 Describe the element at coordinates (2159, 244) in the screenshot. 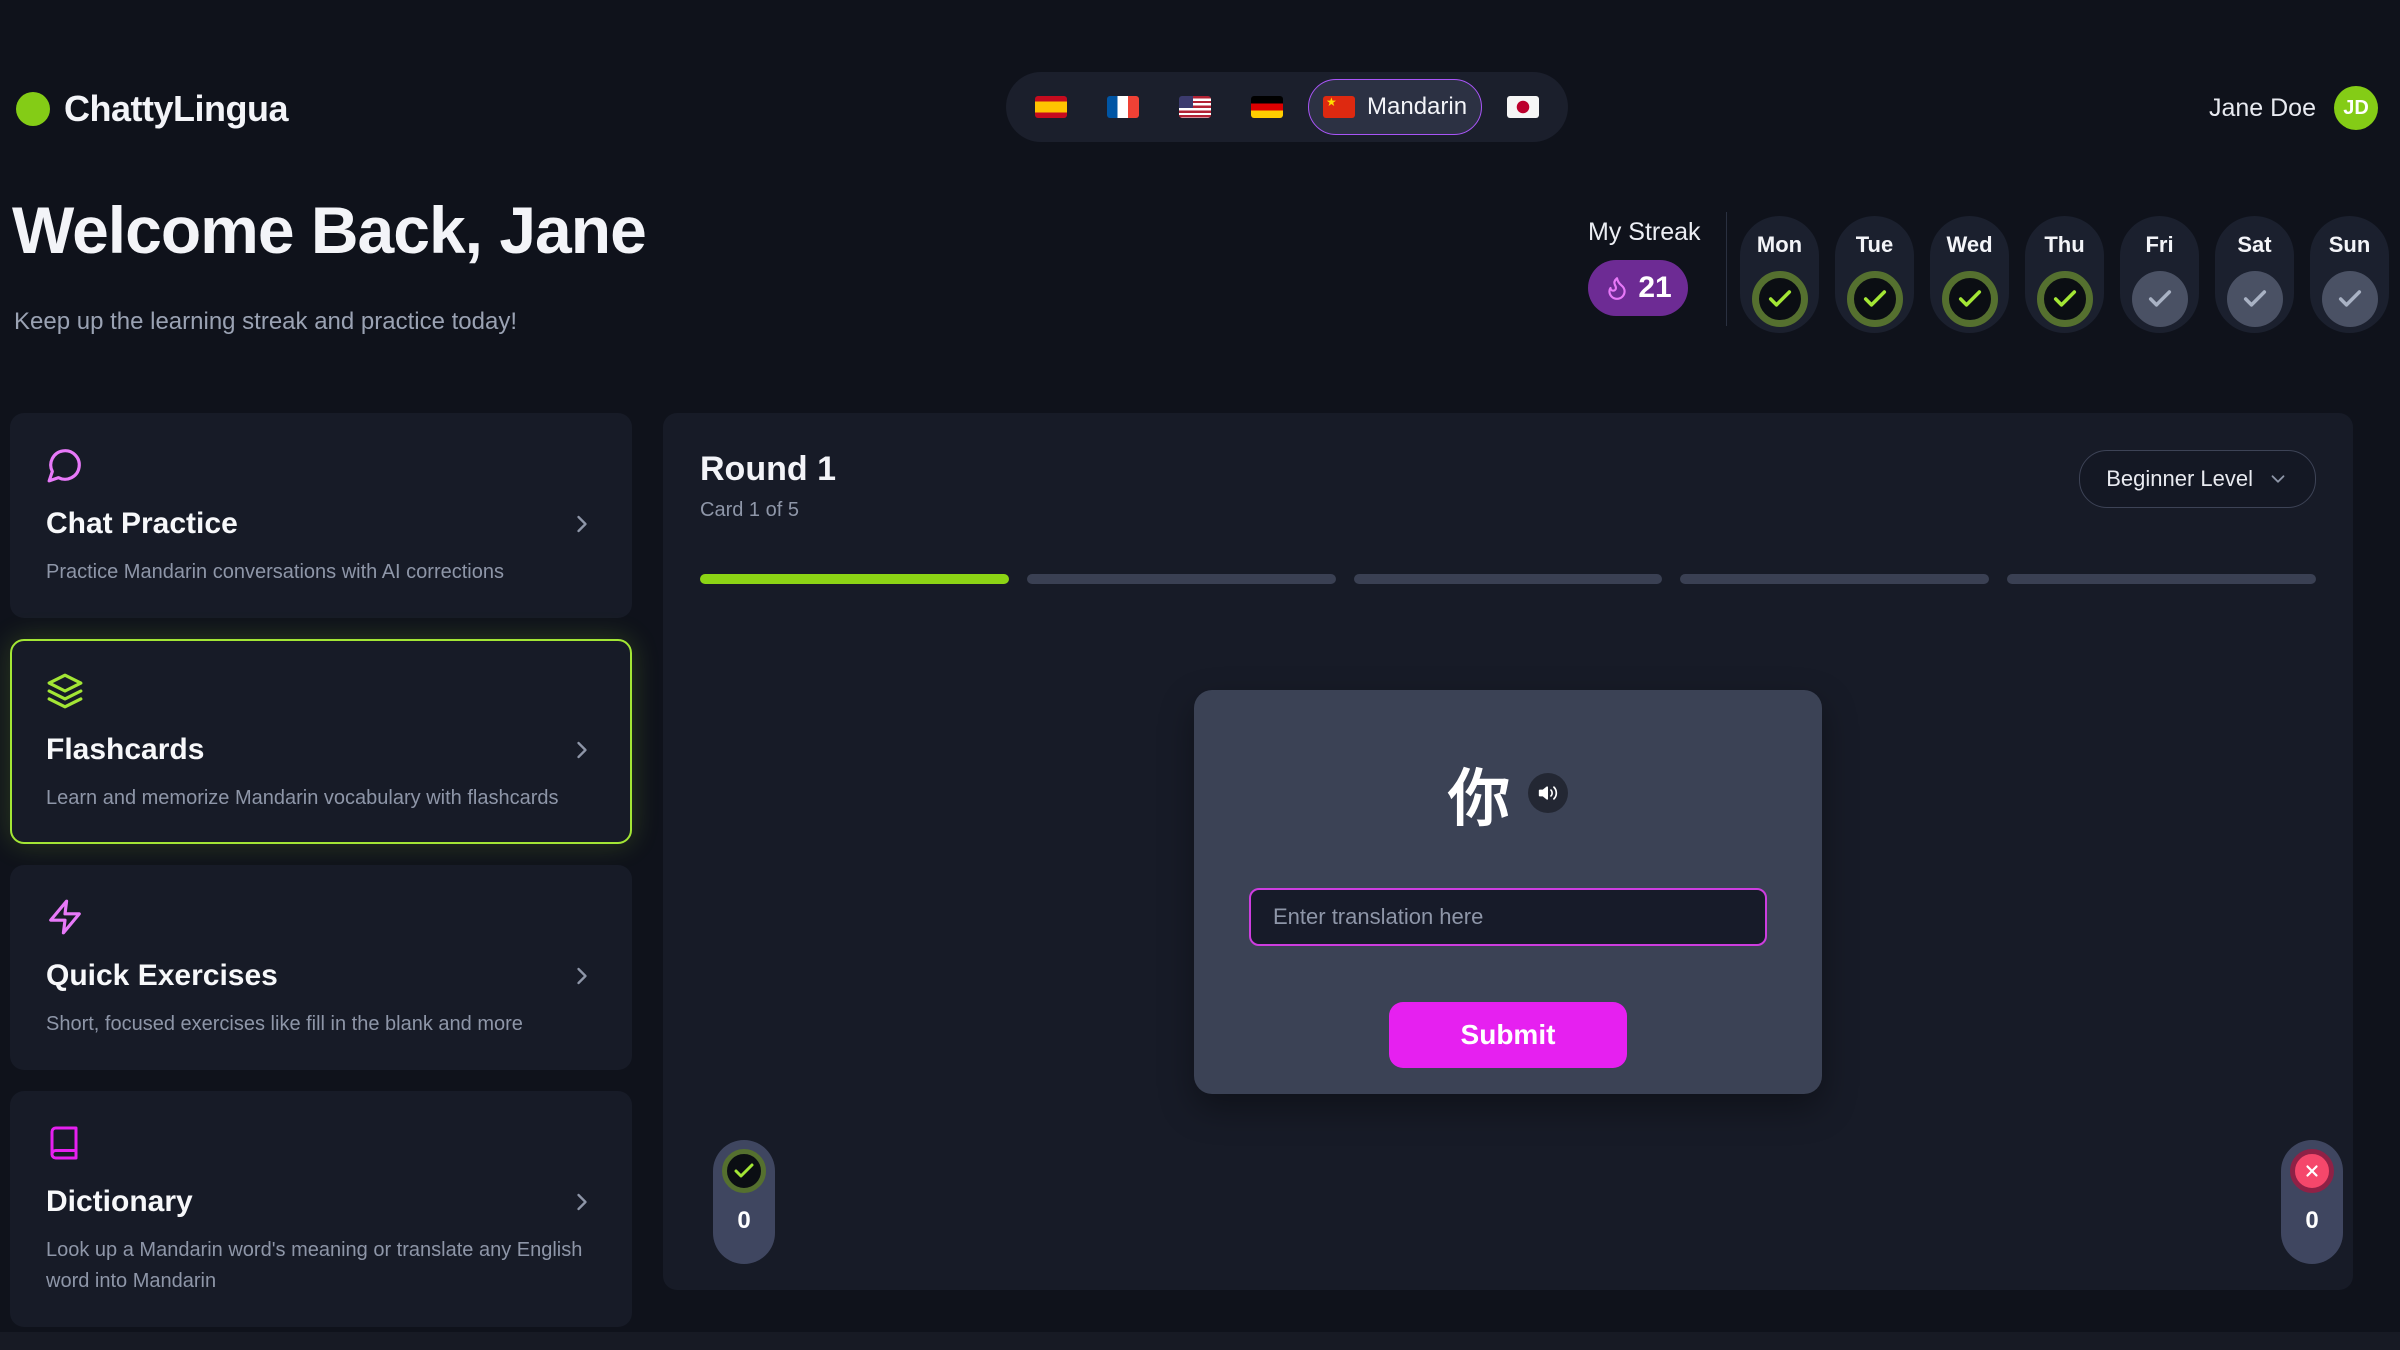

I see `day-label: Fri` at that location.